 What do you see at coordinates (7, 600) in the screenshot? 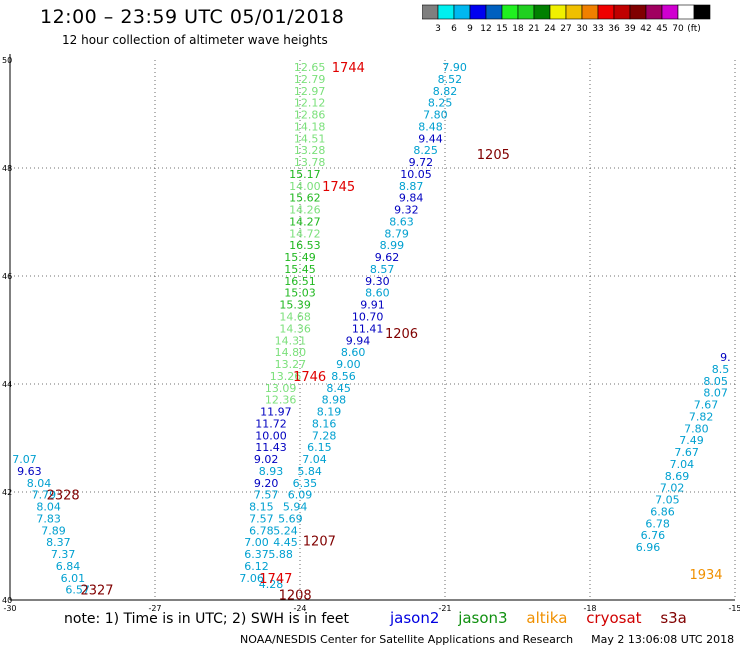
I see `latitude-tick-label: 40` at bounding box center [7, 600].